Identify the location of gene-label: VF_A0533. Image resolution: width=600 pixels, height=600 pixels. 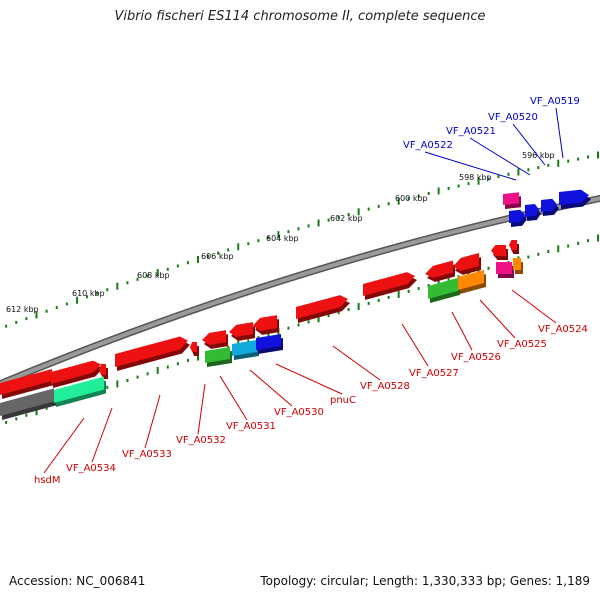
(147, 454).